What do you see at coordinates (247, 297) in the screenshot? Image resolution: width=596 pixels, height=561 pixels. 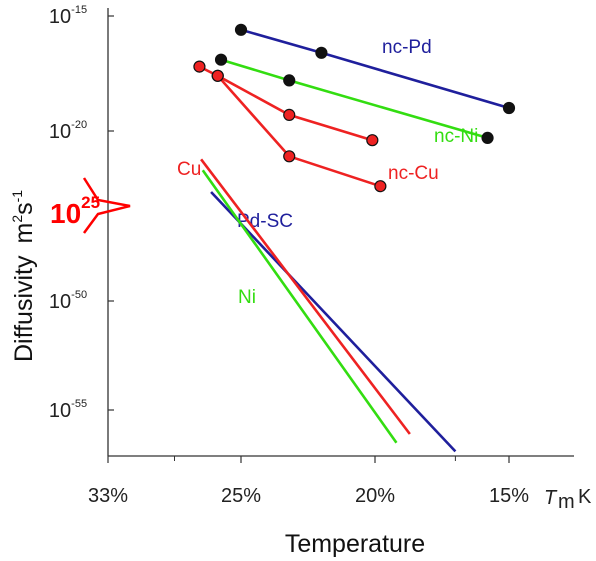 I see `series-label-Ni: Ni` at bounding box center [247, 297].